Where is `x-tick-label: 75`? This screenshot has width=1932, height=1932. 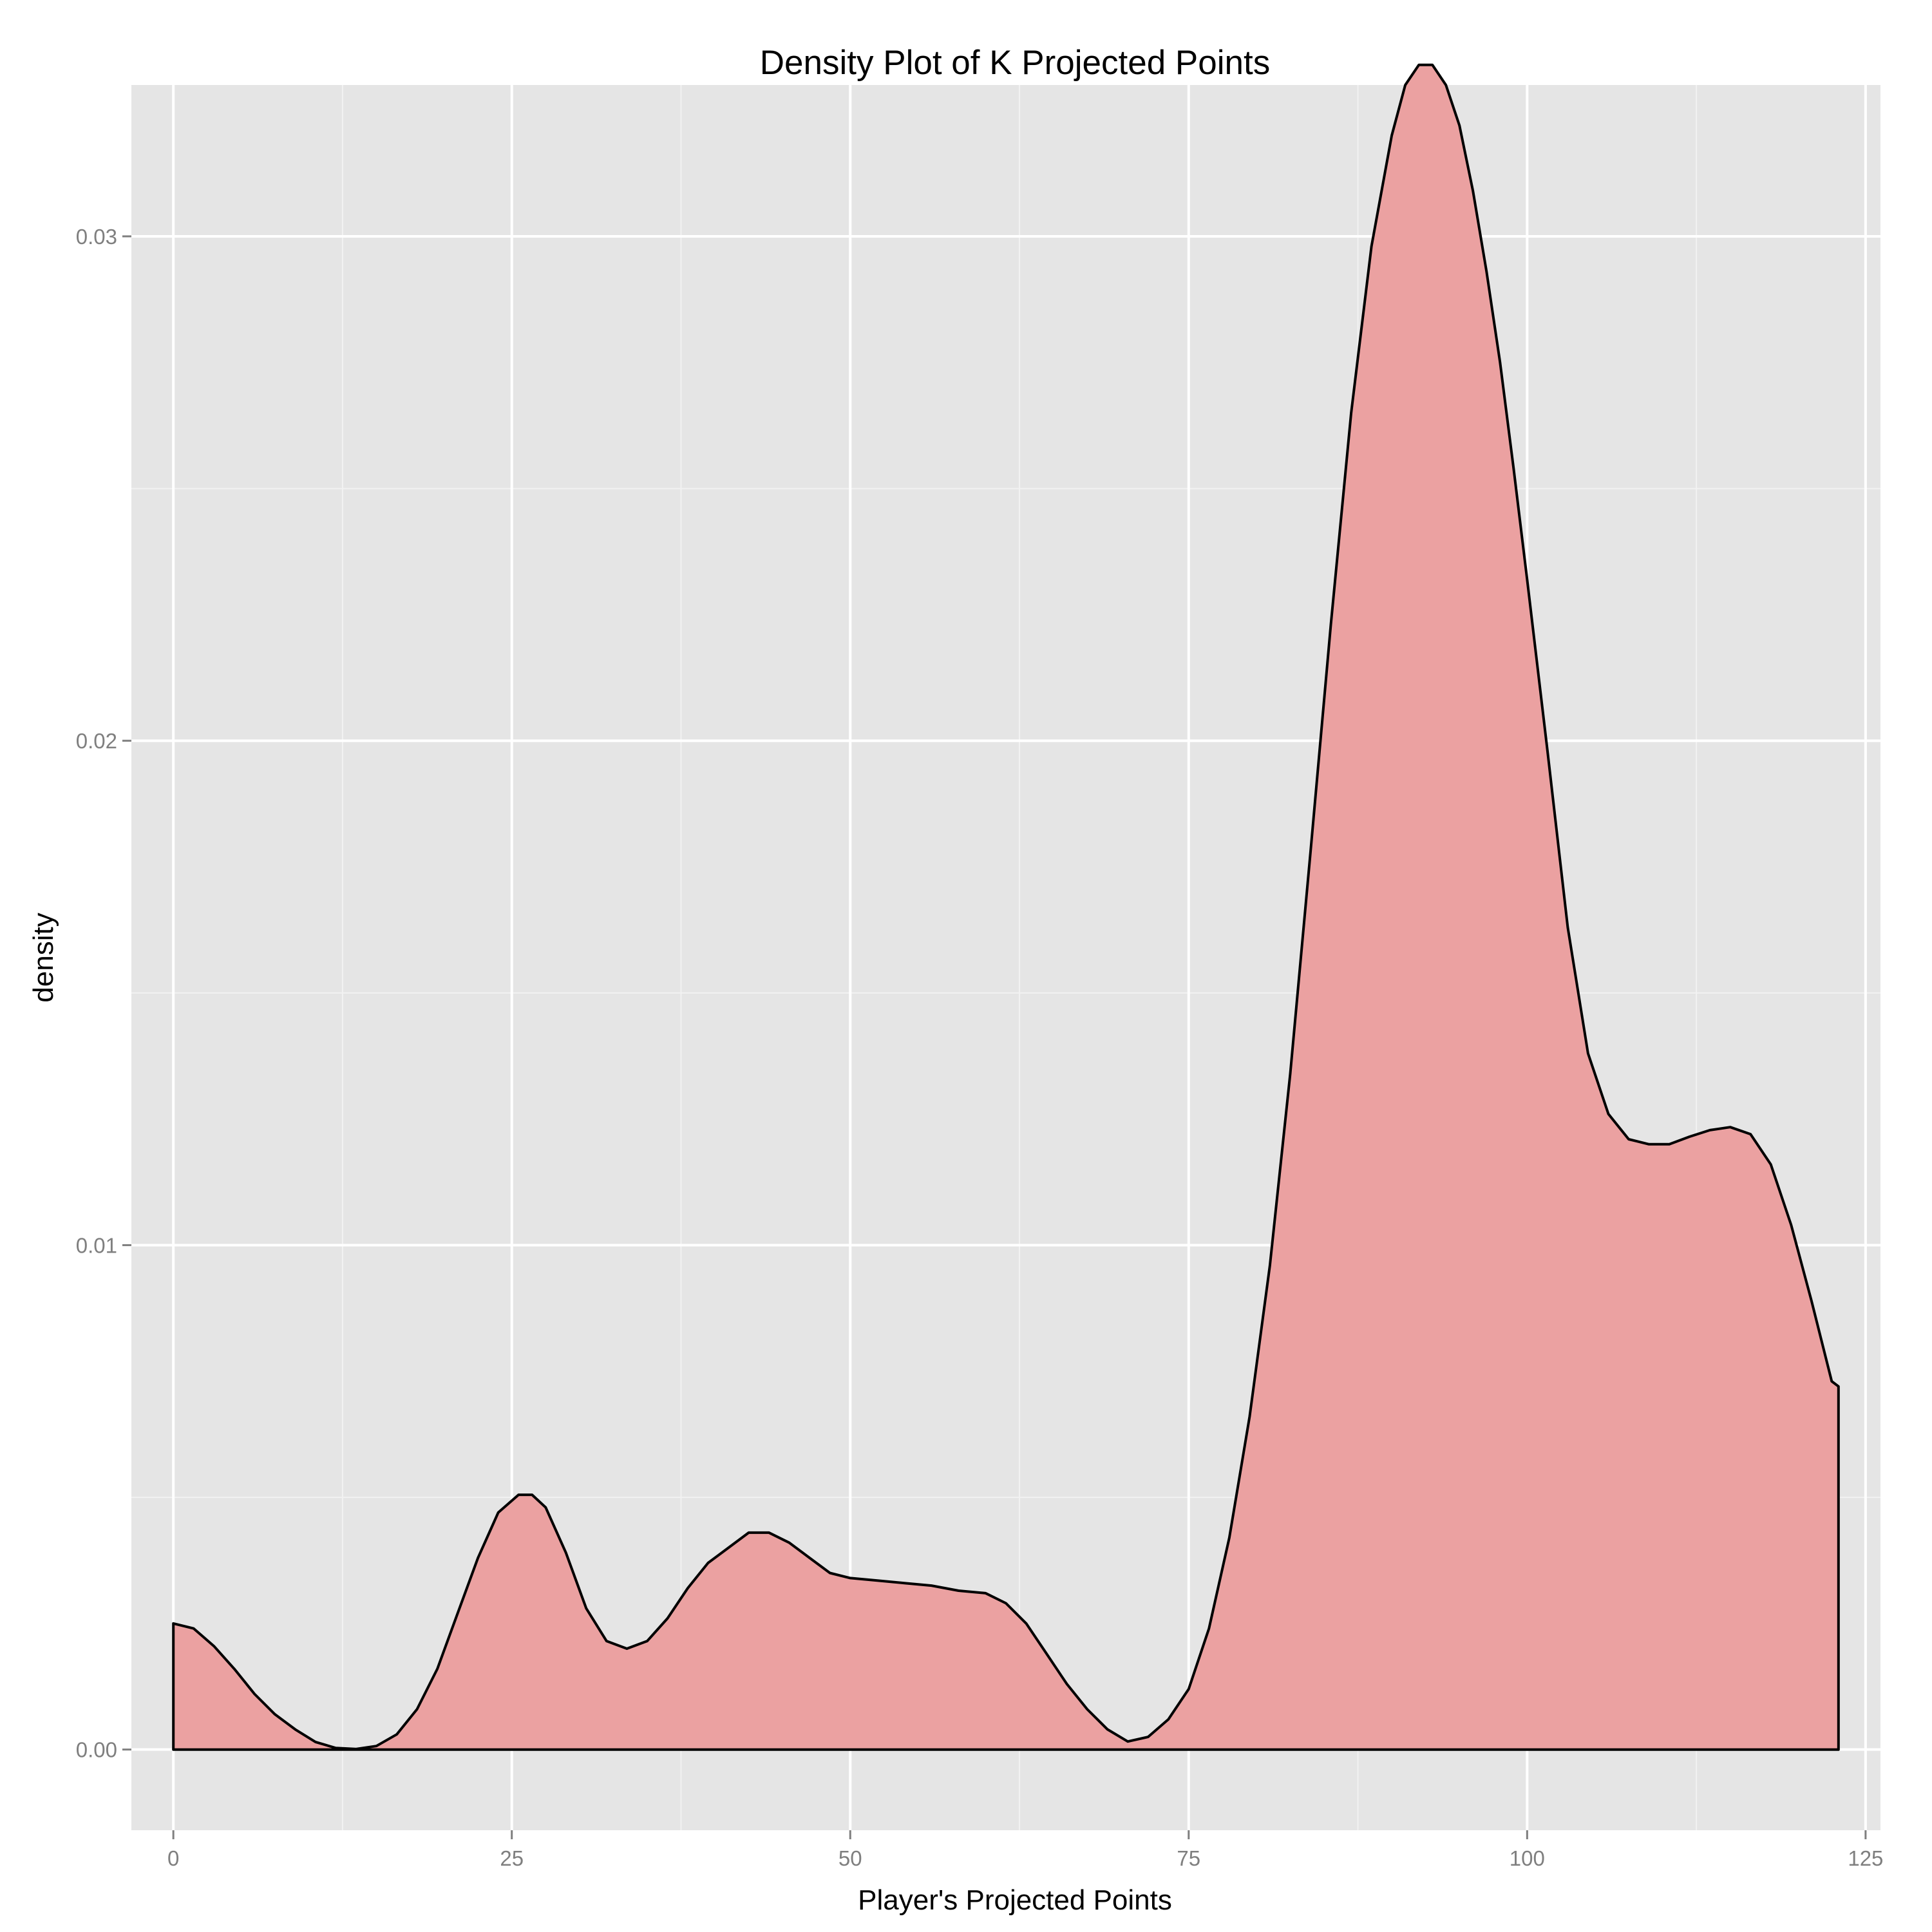
x-tick-label: 75 is located at coordinates (1189, 1858).